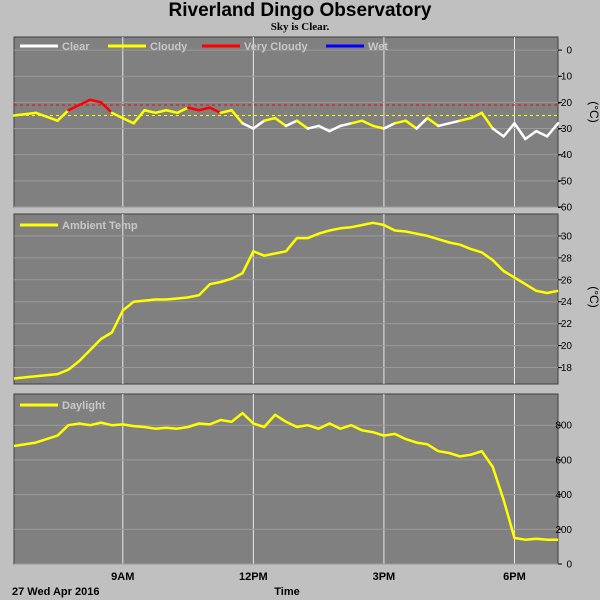 The image size is (600, 600). Describe the element at coordinates (563, 495) in the screenshot. I see `y-tick-label: 400` at that location.